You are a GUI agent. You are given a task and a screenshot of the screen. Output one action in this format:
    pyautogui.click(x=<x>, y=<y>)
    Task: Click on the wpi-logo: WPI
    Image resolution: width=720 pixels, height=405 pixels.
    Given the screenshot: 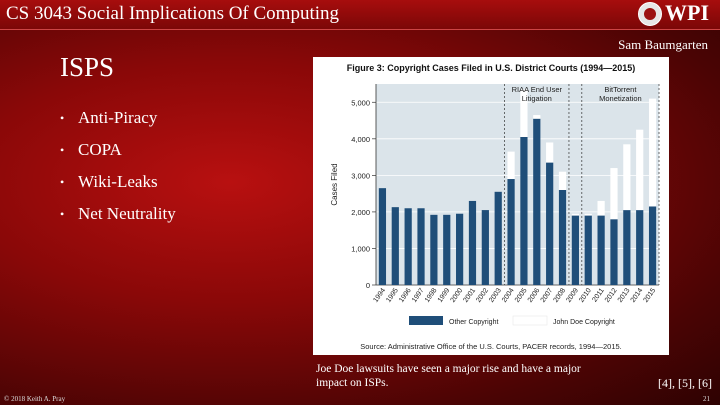 What is the action you would take?
    pyautogui.click(x=679, y=13)
    